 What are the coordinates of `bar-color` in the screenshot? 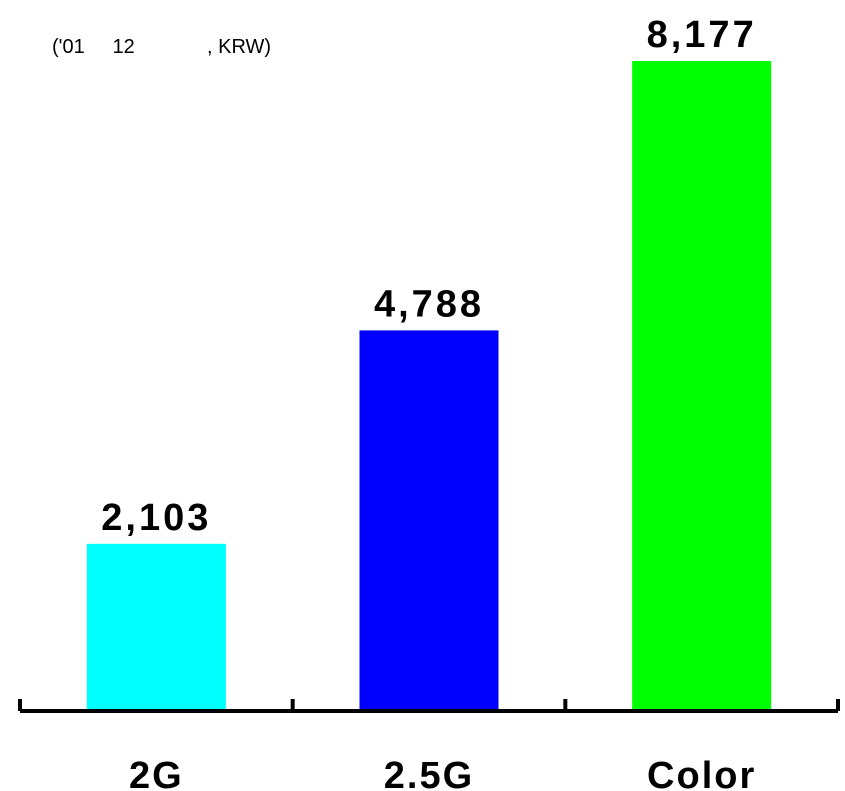 It's located at (702, 386).